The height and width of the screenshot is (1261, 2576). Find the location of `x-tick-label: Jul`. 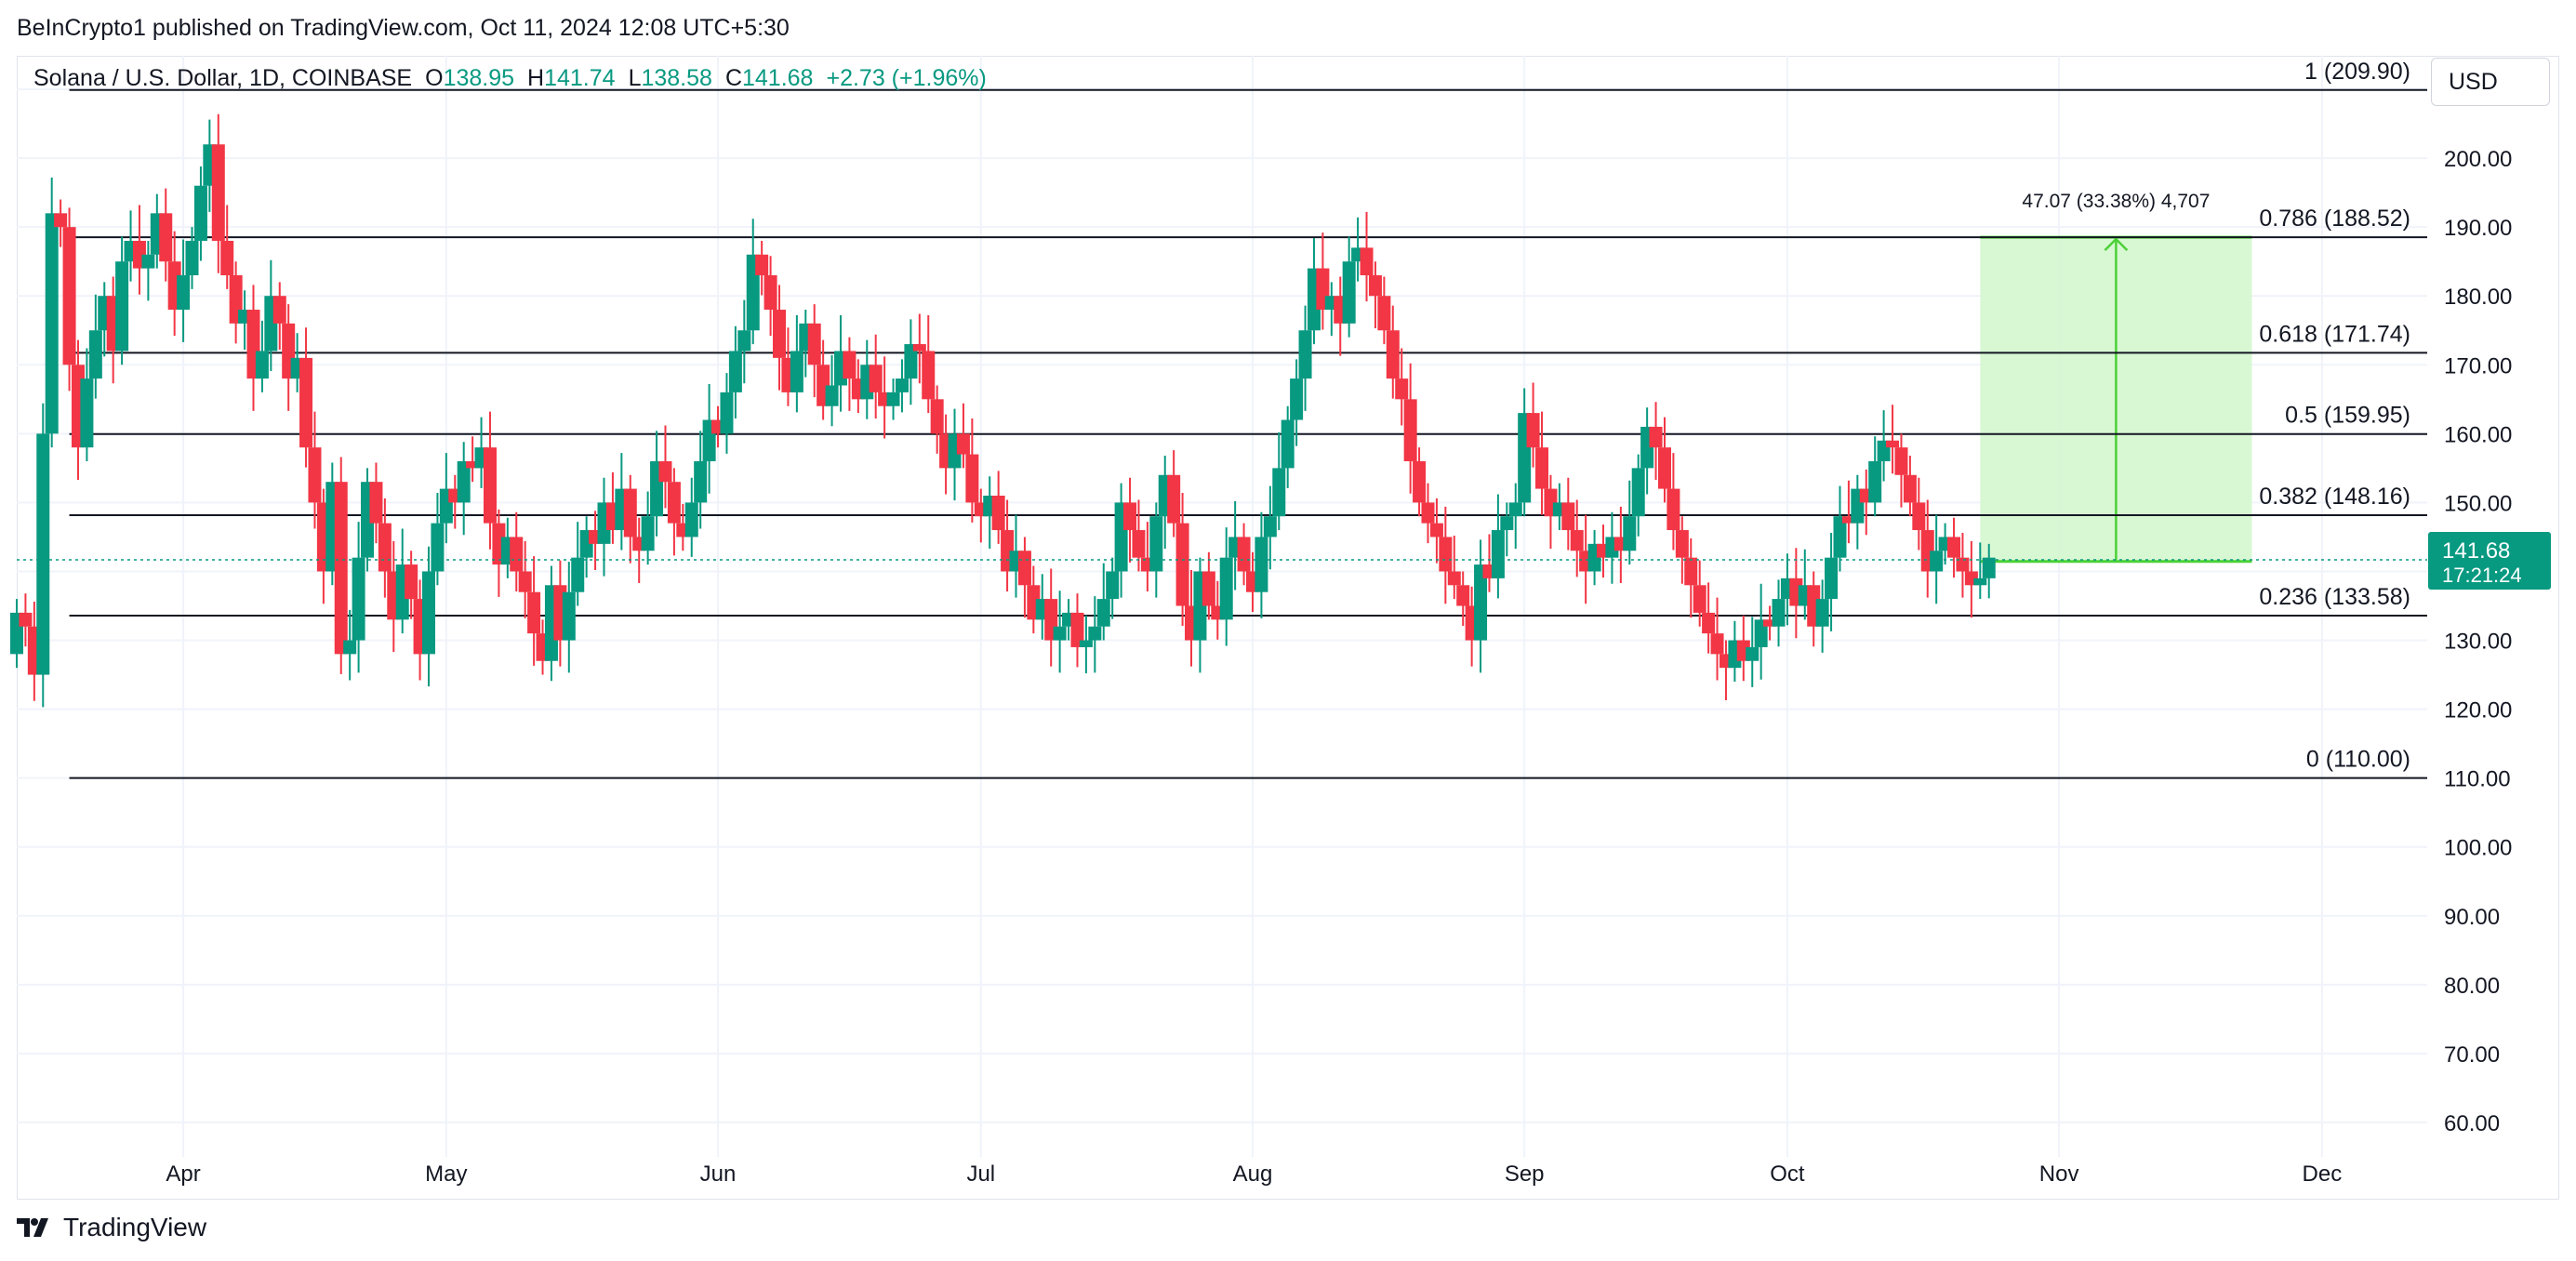

x-tick-label: Jul is located at coordinates (980, 1174).